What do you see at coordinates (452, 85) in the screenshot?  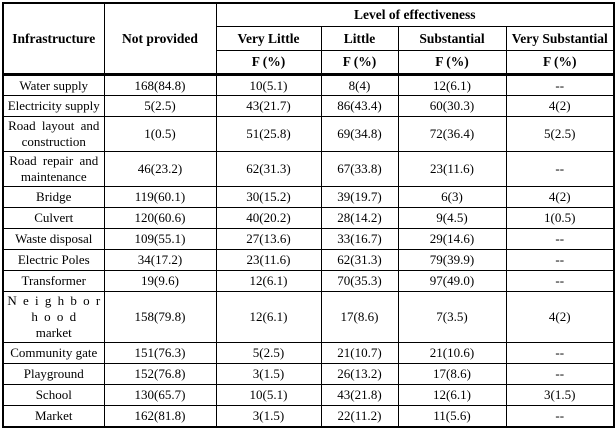 I see `cell-substantial: 12(6.1)` at bounding box center [452, 85].